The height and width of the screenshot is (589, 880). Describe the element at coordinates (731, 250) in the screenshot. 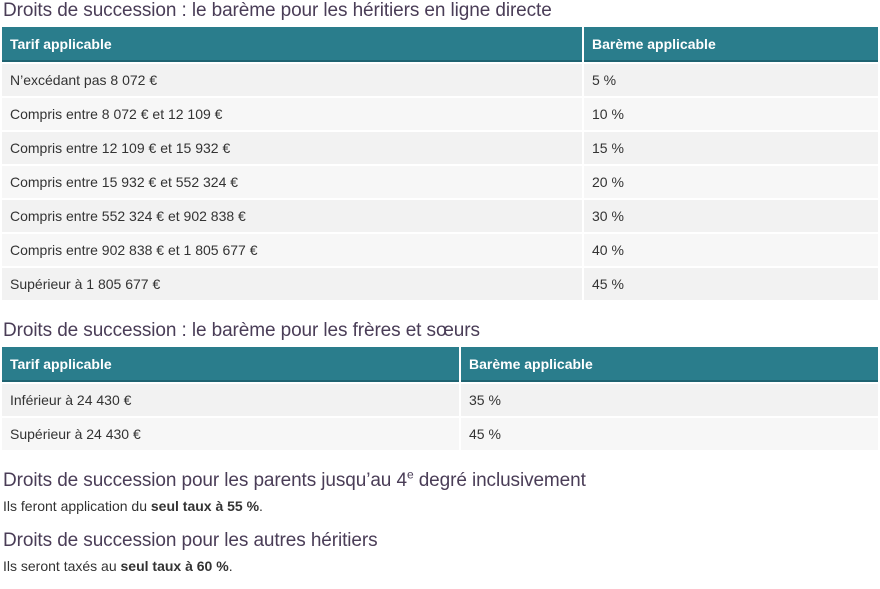

I see `rate-cell: 40 %` at that location.